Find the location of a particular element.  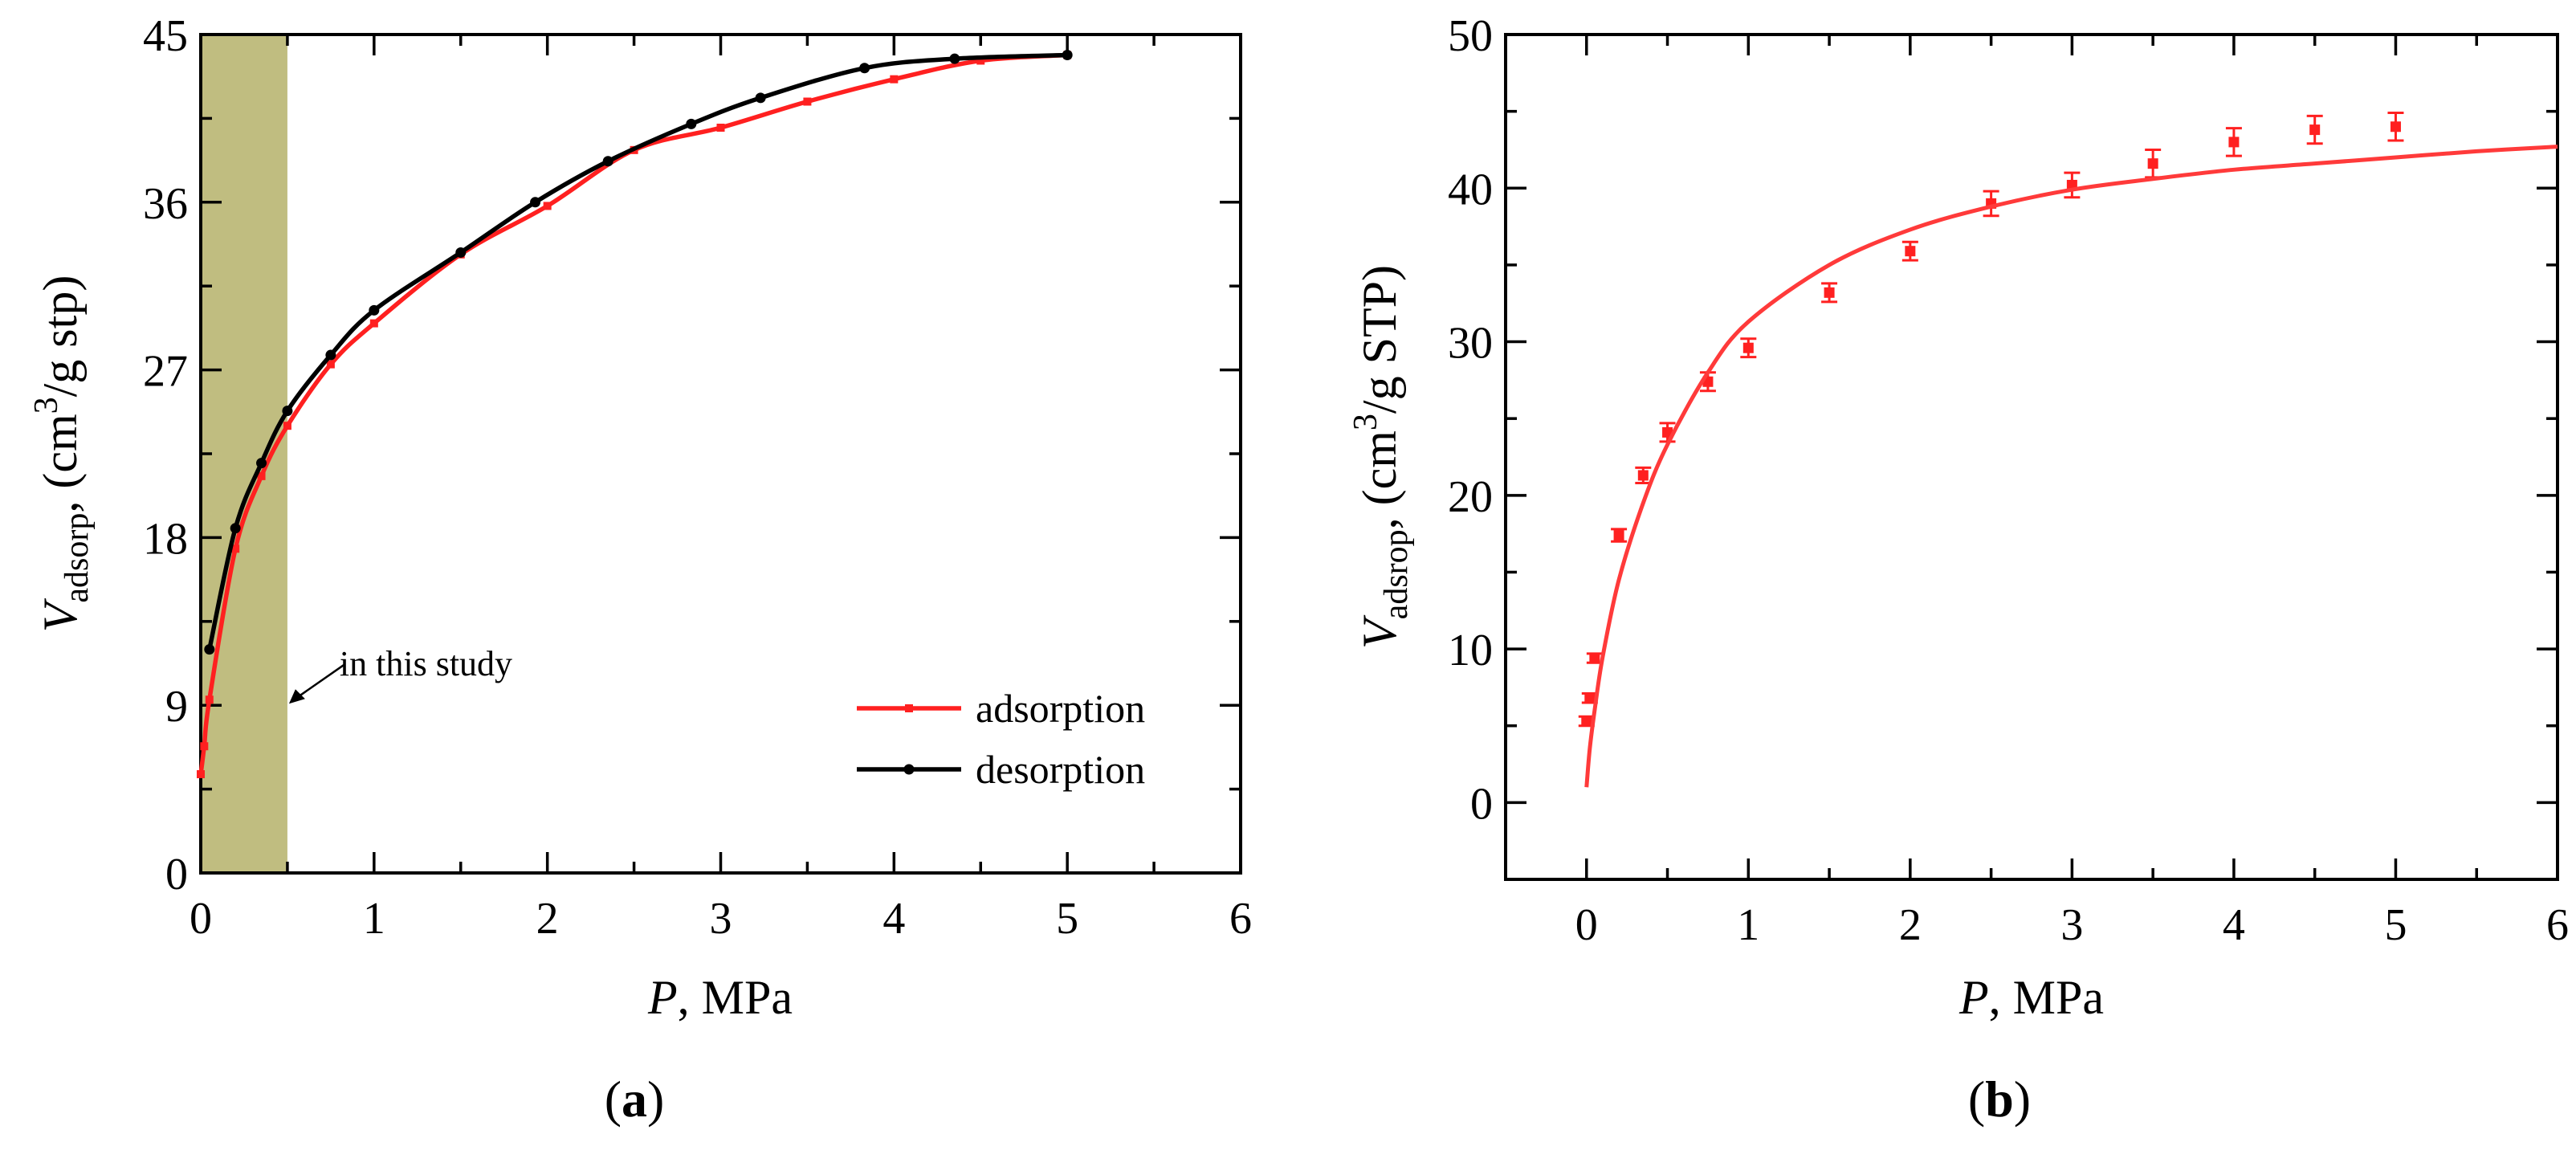

y-tick-label: 30 is located at coordinates (1470, 344).